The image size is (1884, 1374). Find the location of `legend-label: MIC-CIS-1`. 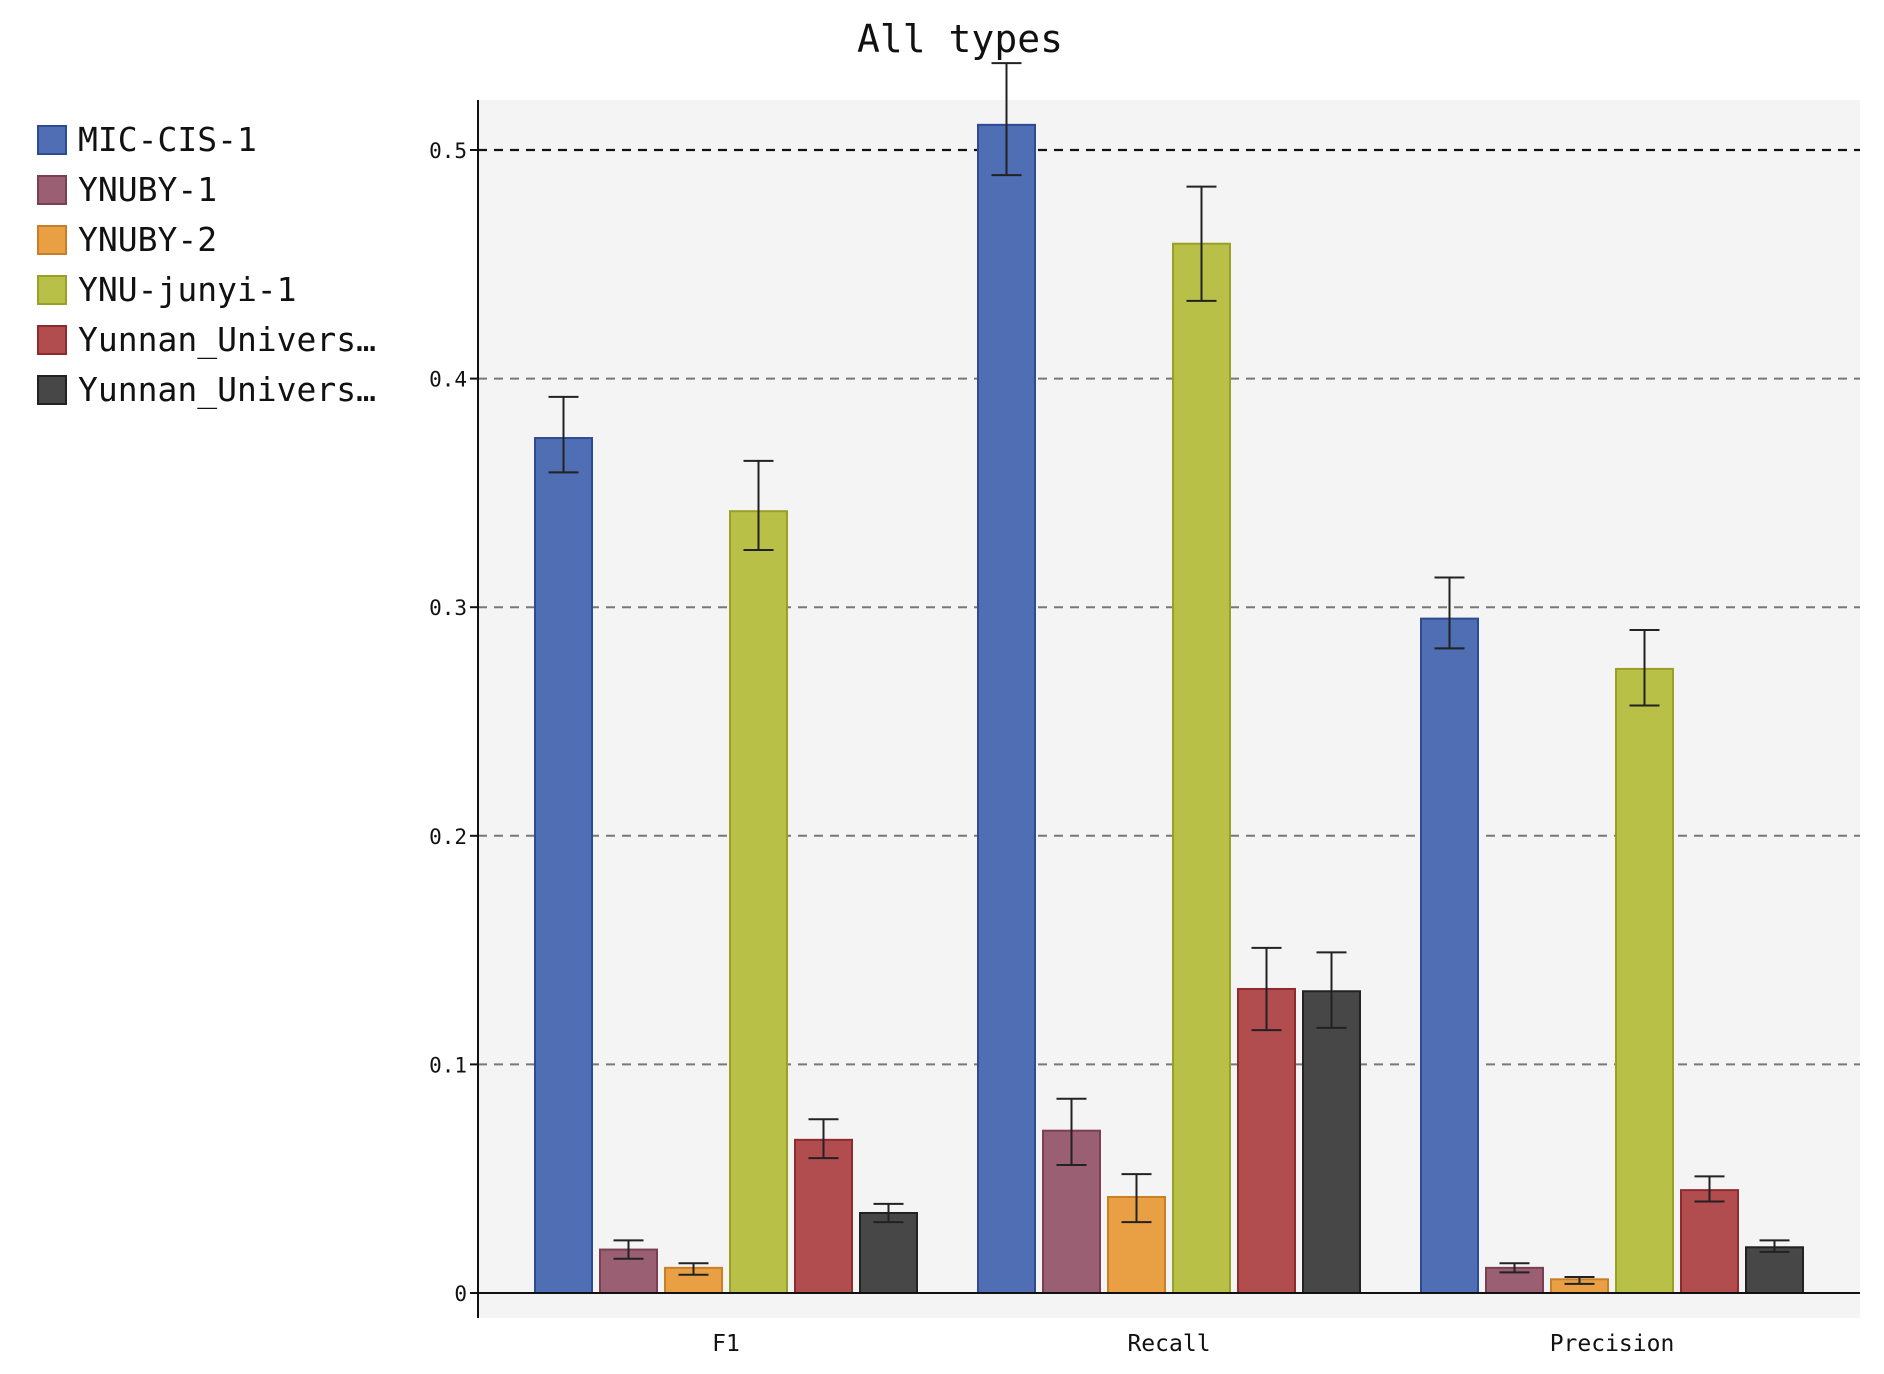

legend-label: MIC-CIS-1 is located at coordinates (167, 139).